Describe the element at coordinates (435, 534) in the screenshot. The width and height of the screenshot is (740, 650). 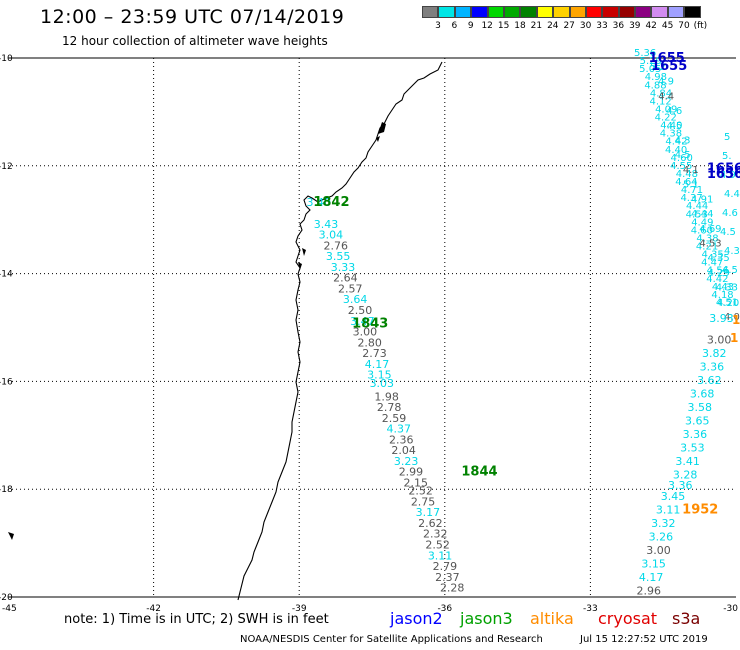
I see `wave-height-value: 2.32` at that location.